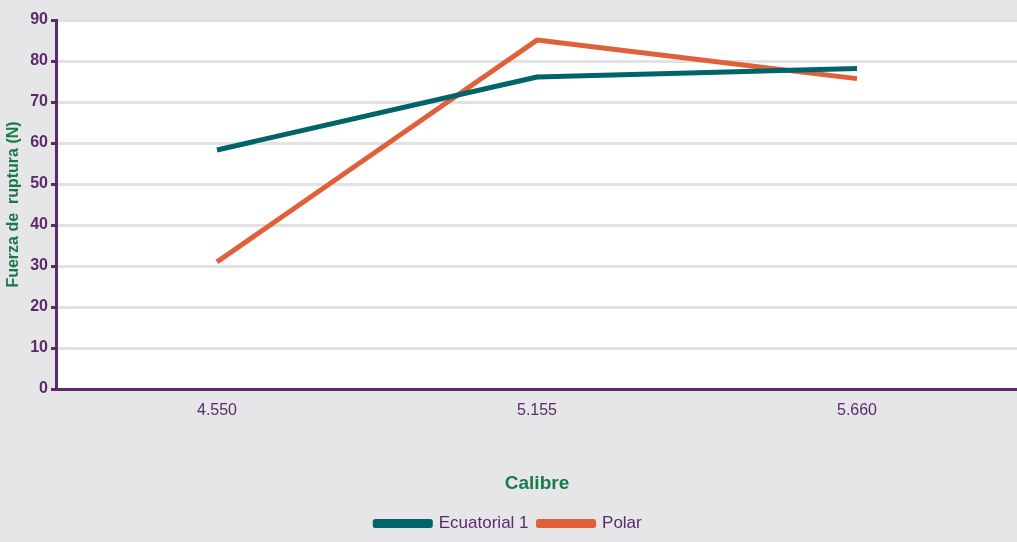  I want to click on y-tick-label: 90, so click(39, 19).